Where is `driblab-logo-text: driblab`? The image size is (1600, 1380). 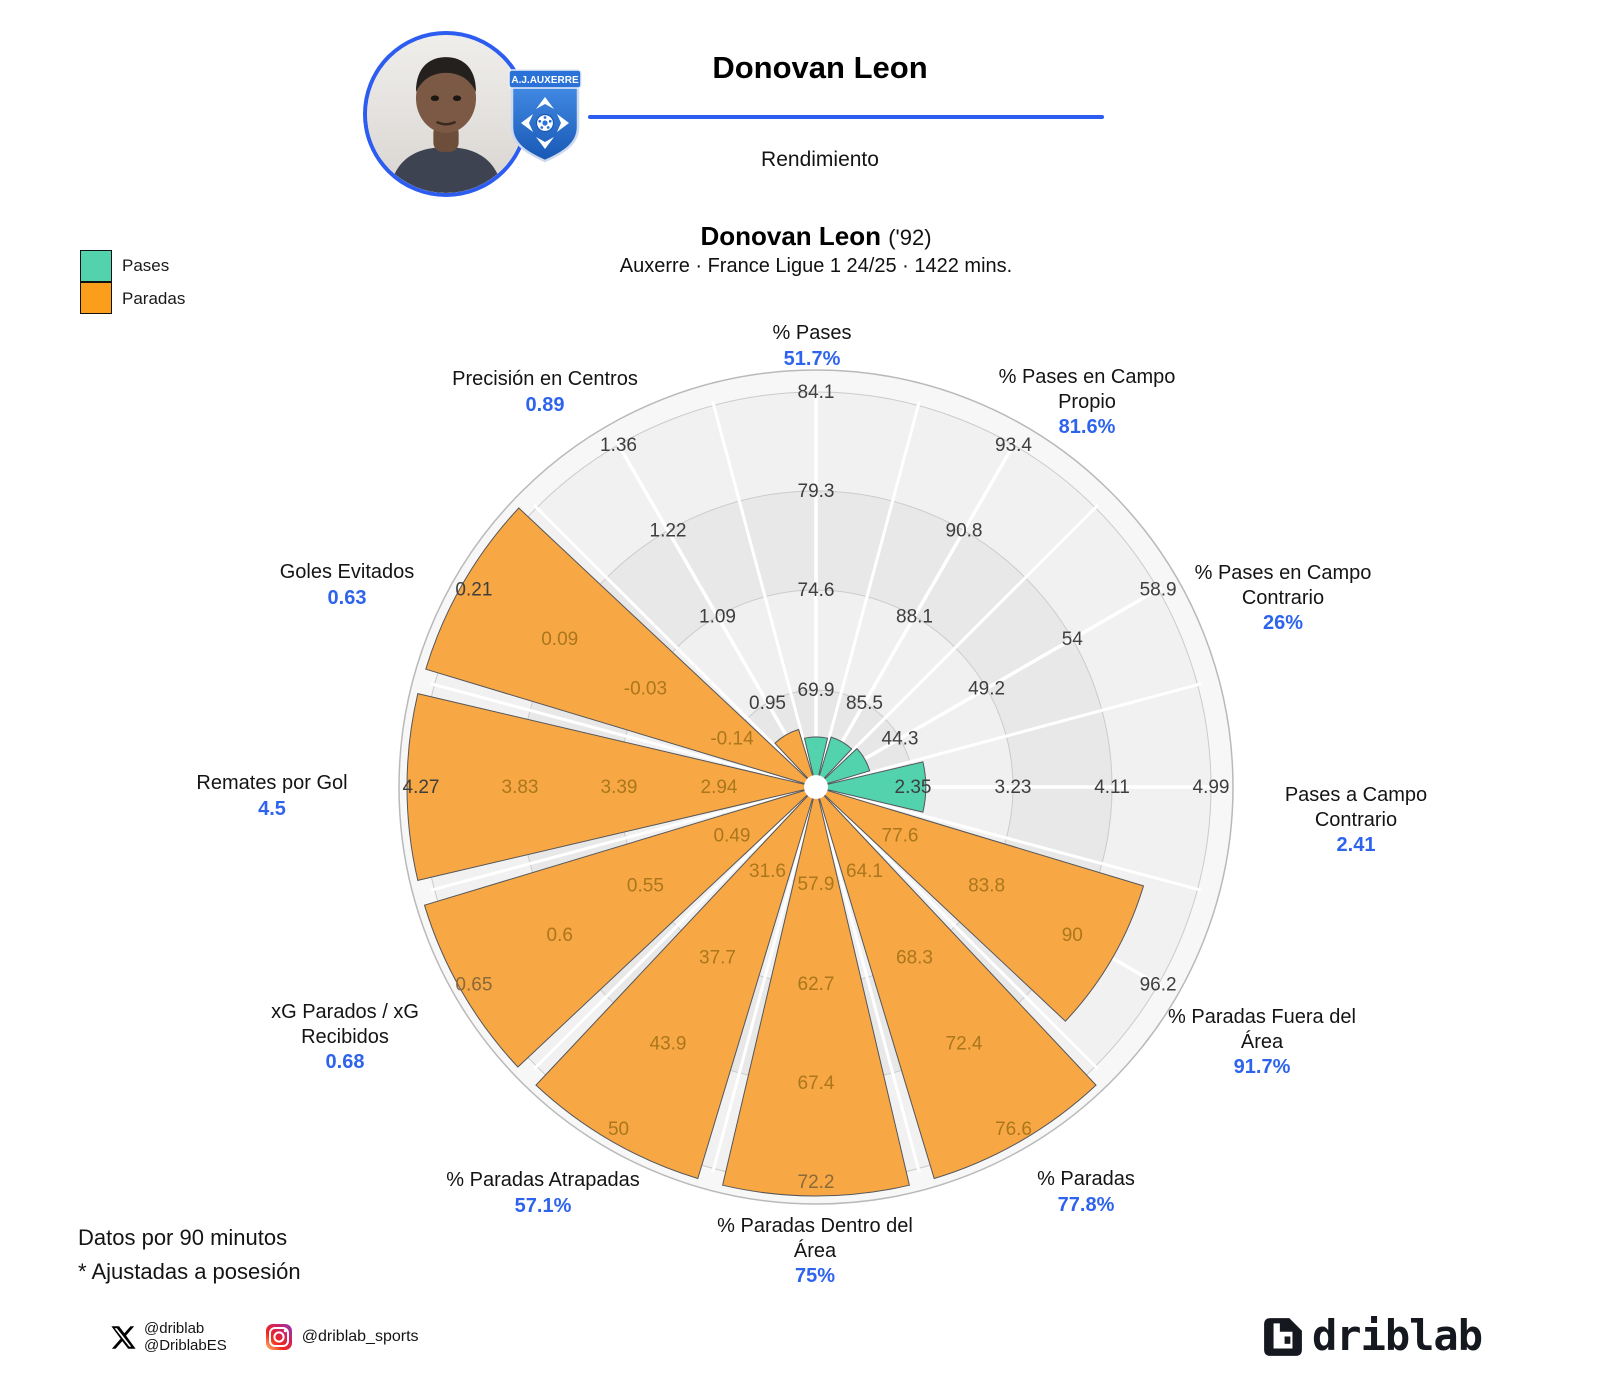 driblab-logo-text: driblab is located at coordinates (1397, 1335).